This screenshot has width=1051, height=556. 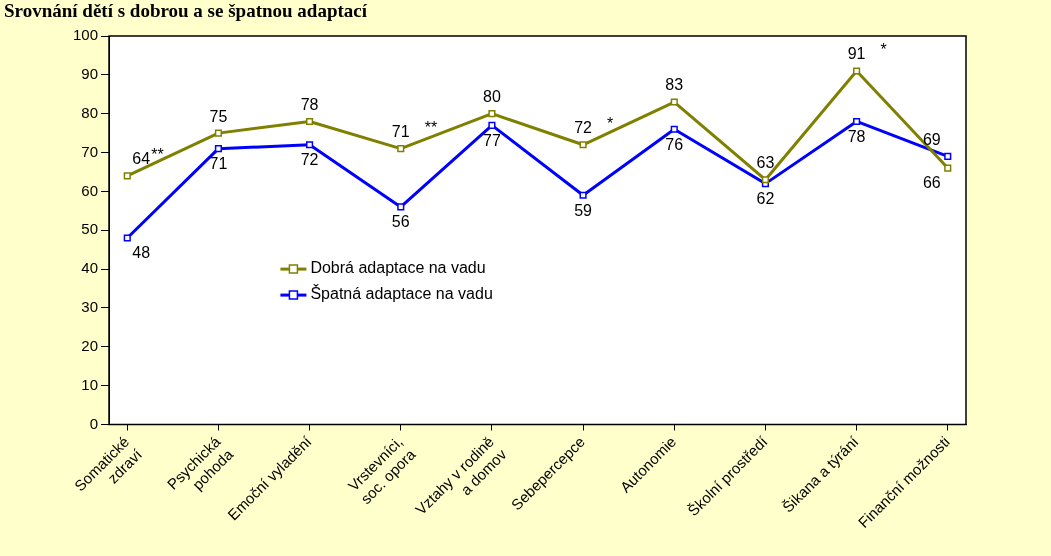 What do you see at coordinates (90, 112) in the screenshot?
I see `y-tick-label: 80` at bounding box center [90, 112].